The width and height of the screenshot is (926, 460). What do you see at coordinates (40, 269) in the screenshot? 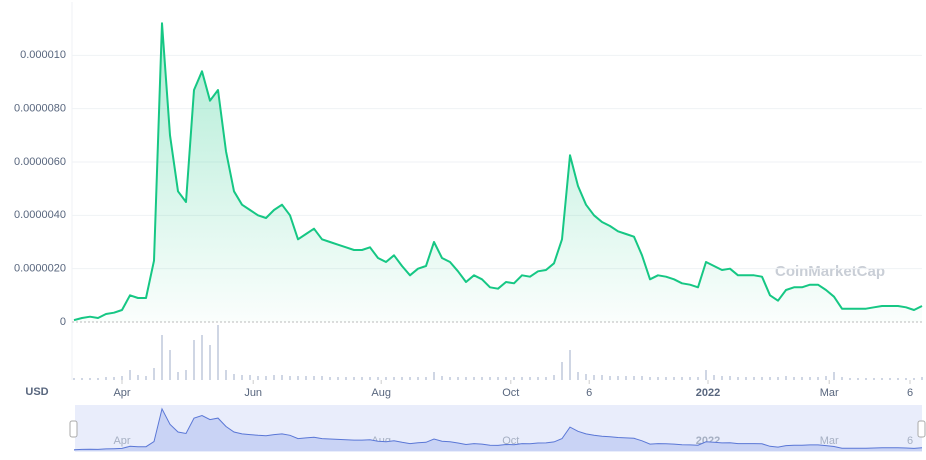
I see `y-tick-label: 0.0000020` at bounding box center [40, 269].